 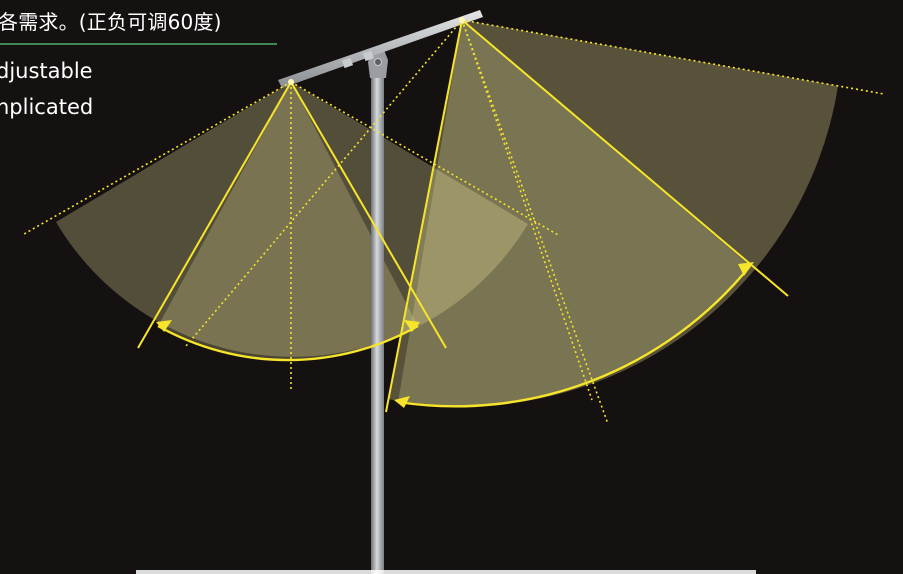 I want to click on left-lamp-focused-beam, so click(x=288, y=221).